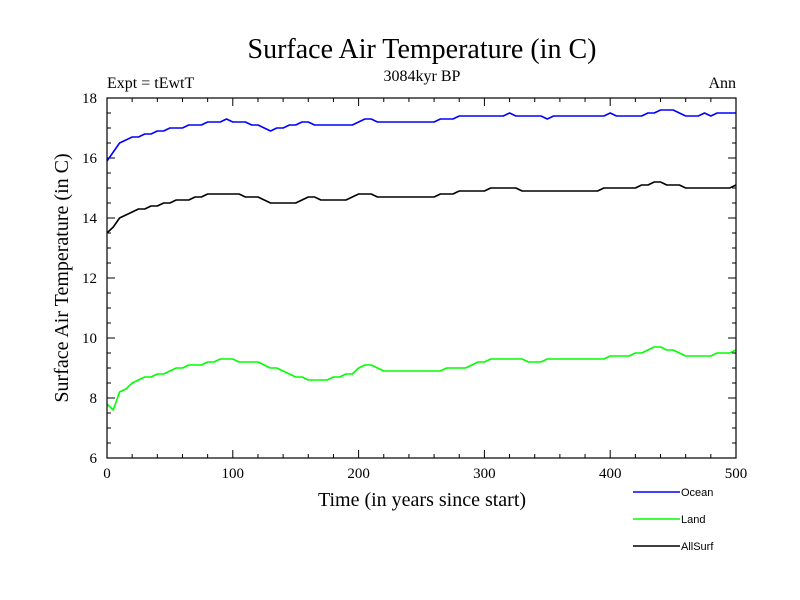  What do you see at coordinates (94, 459) in the screenshot?
I see `y-tick-label: 6` at bounding box center [94, 459].